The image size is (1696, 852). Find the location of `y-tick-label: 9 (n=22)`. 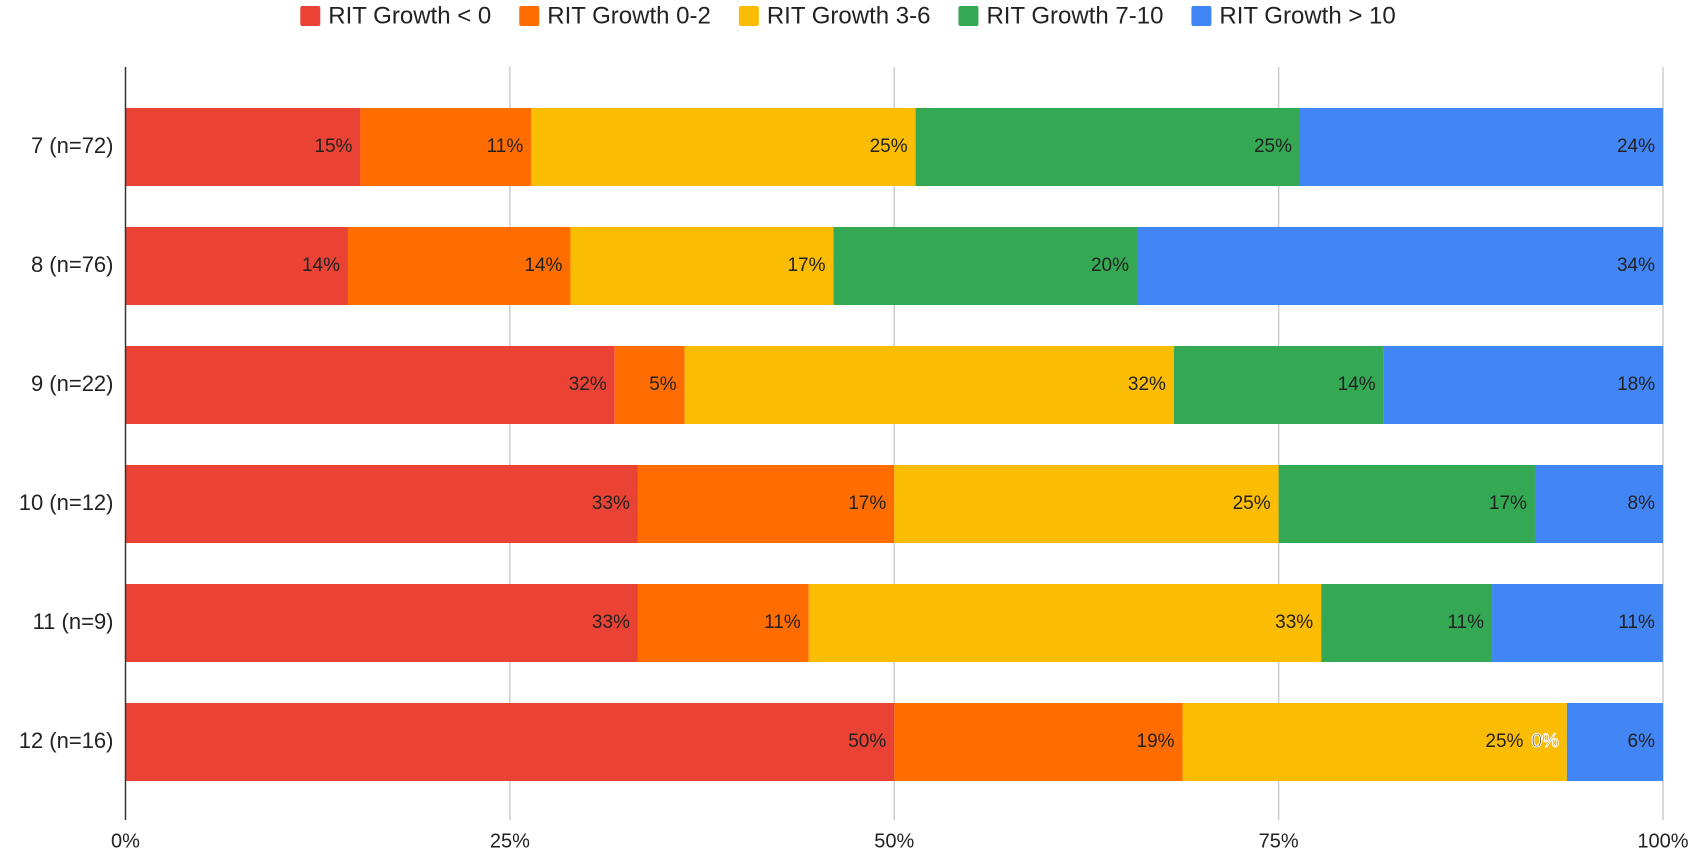

y-tick-label: 9 (n=22) is located at coordinates (72, 383).